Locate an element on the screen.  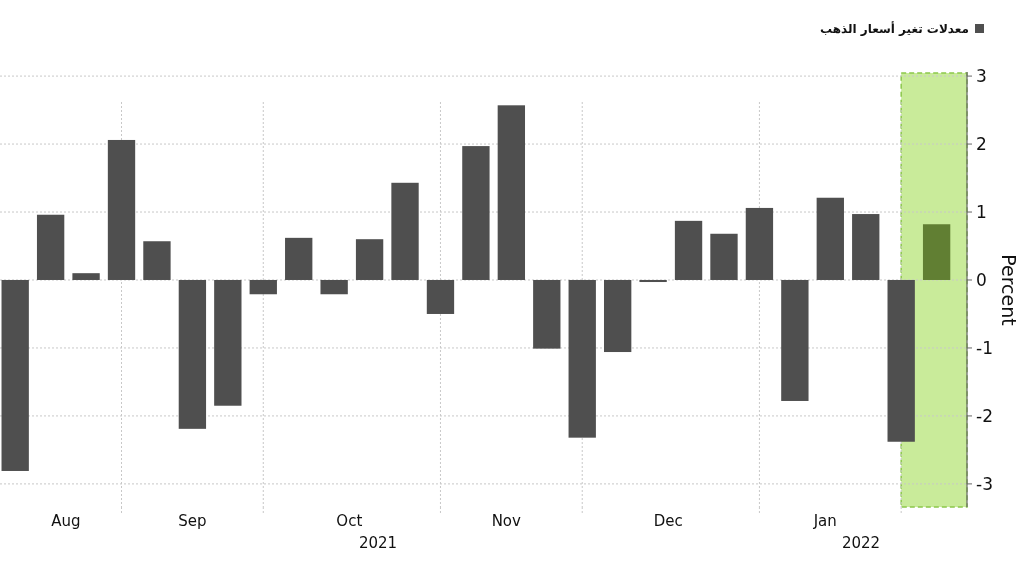
legend: معدلات تغير أسعار الذهب is located at coordinates (902, 29).